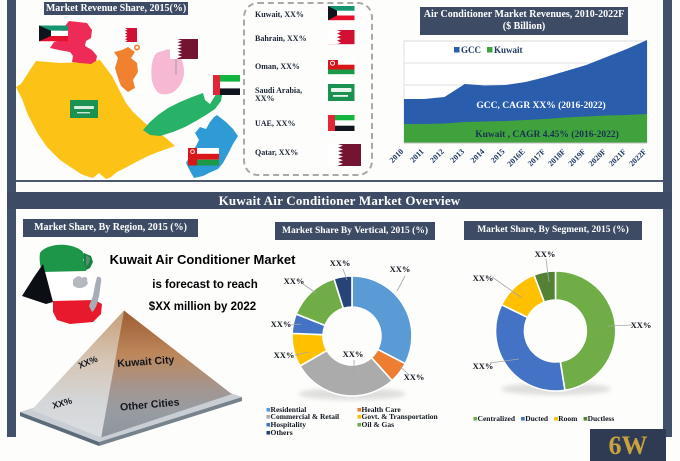 Image resolution: width=680 pixels, height=461 pixels. What do you see at coordinates (540, 105) in the screenshot?
I see `svg-text: GCC, CAGR XX% (2016-2022)` at bounding box center [540, 105].